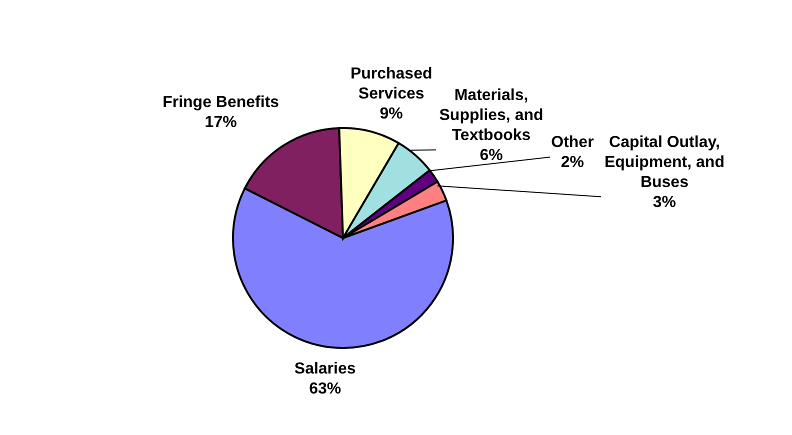 The height and width of the screenshot is (435, 792). I want to click on slice-label: Salaries, so click(325, 369).